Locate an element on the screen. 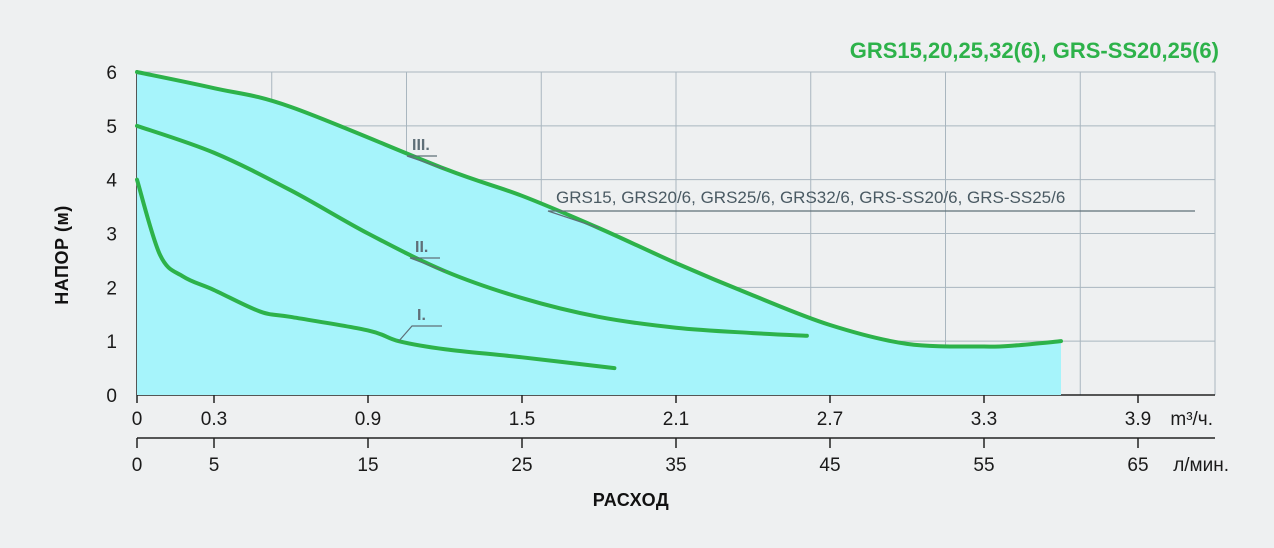  x-tick-label-secondary: 5 is located at coordinates (214, 465).